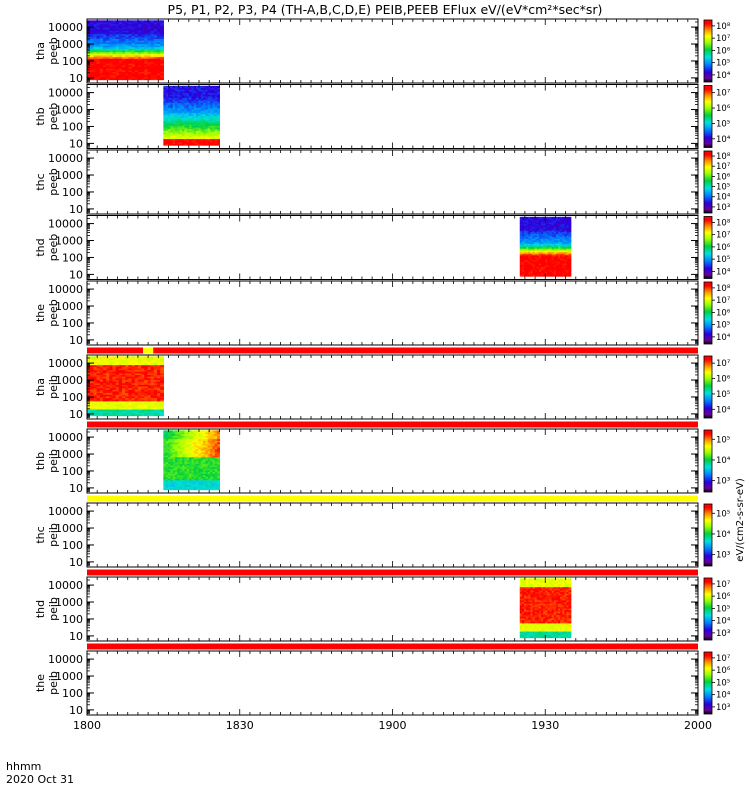 This screenshot has width=750, height=800. What do you see at coordinates (723, 395) in the screenshot?
I see `colorbar-tick-label: 10⁵` at bounding box center [723, 395].